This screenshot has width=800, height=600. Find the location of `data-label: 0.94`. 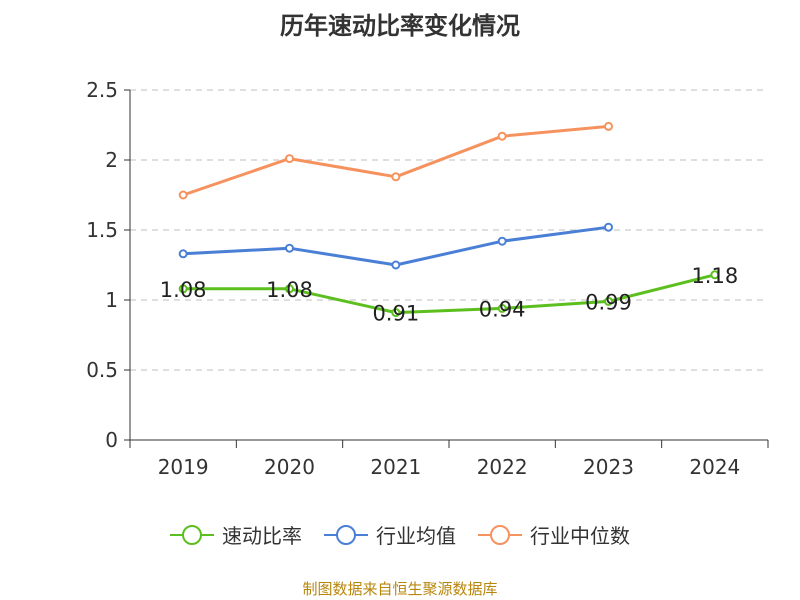

data-label: 0.94 is located at coordinates (502, 309).